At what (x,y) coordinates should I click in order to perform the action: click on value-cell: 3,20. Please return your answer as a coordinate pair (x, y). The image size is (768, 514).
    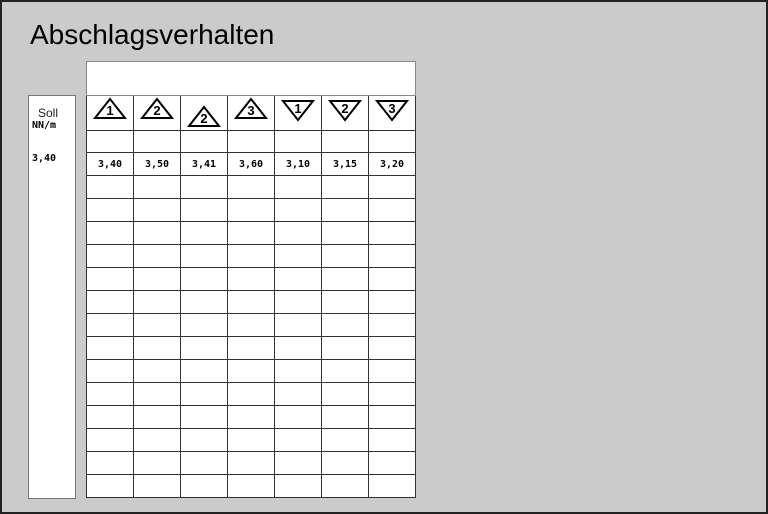
    Looking at the image, I should click on (392, 164).